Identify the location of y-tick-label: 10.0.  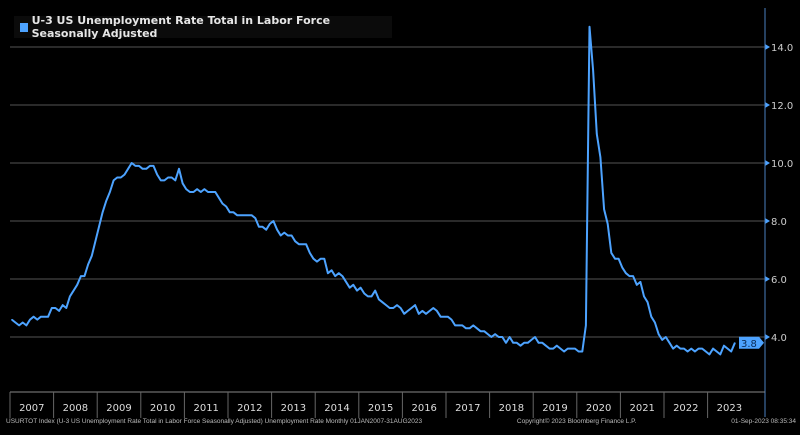
(782, 164).